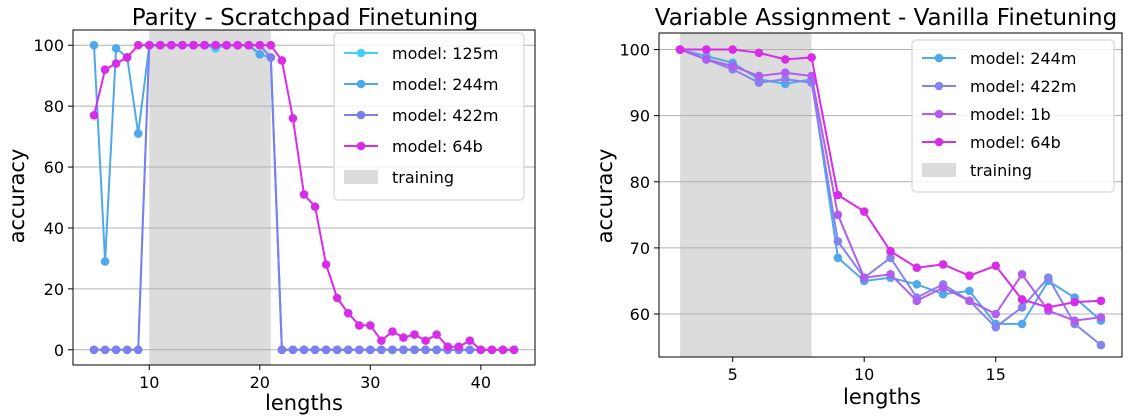  I want to click on legend-label: model: 125m, so click(445, 53).